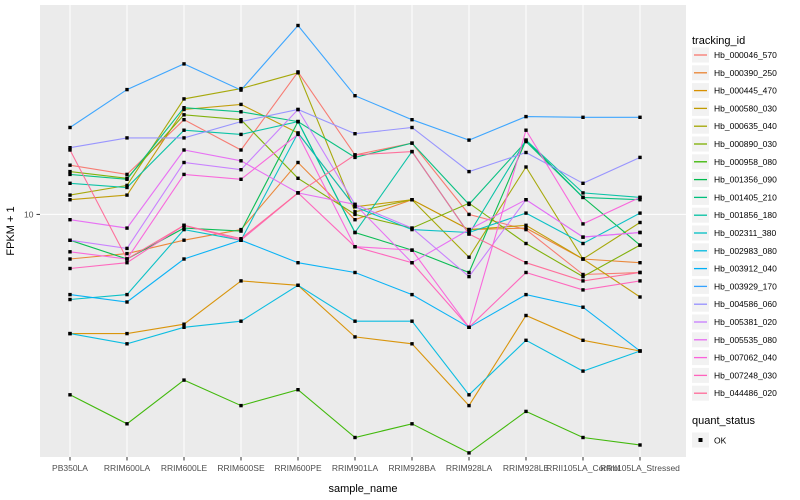 Image resolution: width=800 pixels, height=500 pixels. I want to click on legend-label: Hb_007248_030, so click(745, 375).